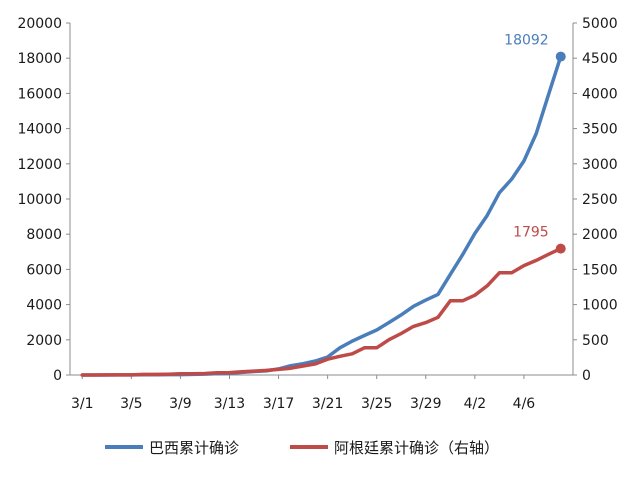  I want to click on right-tick-label: 5000, so click(600, 24).